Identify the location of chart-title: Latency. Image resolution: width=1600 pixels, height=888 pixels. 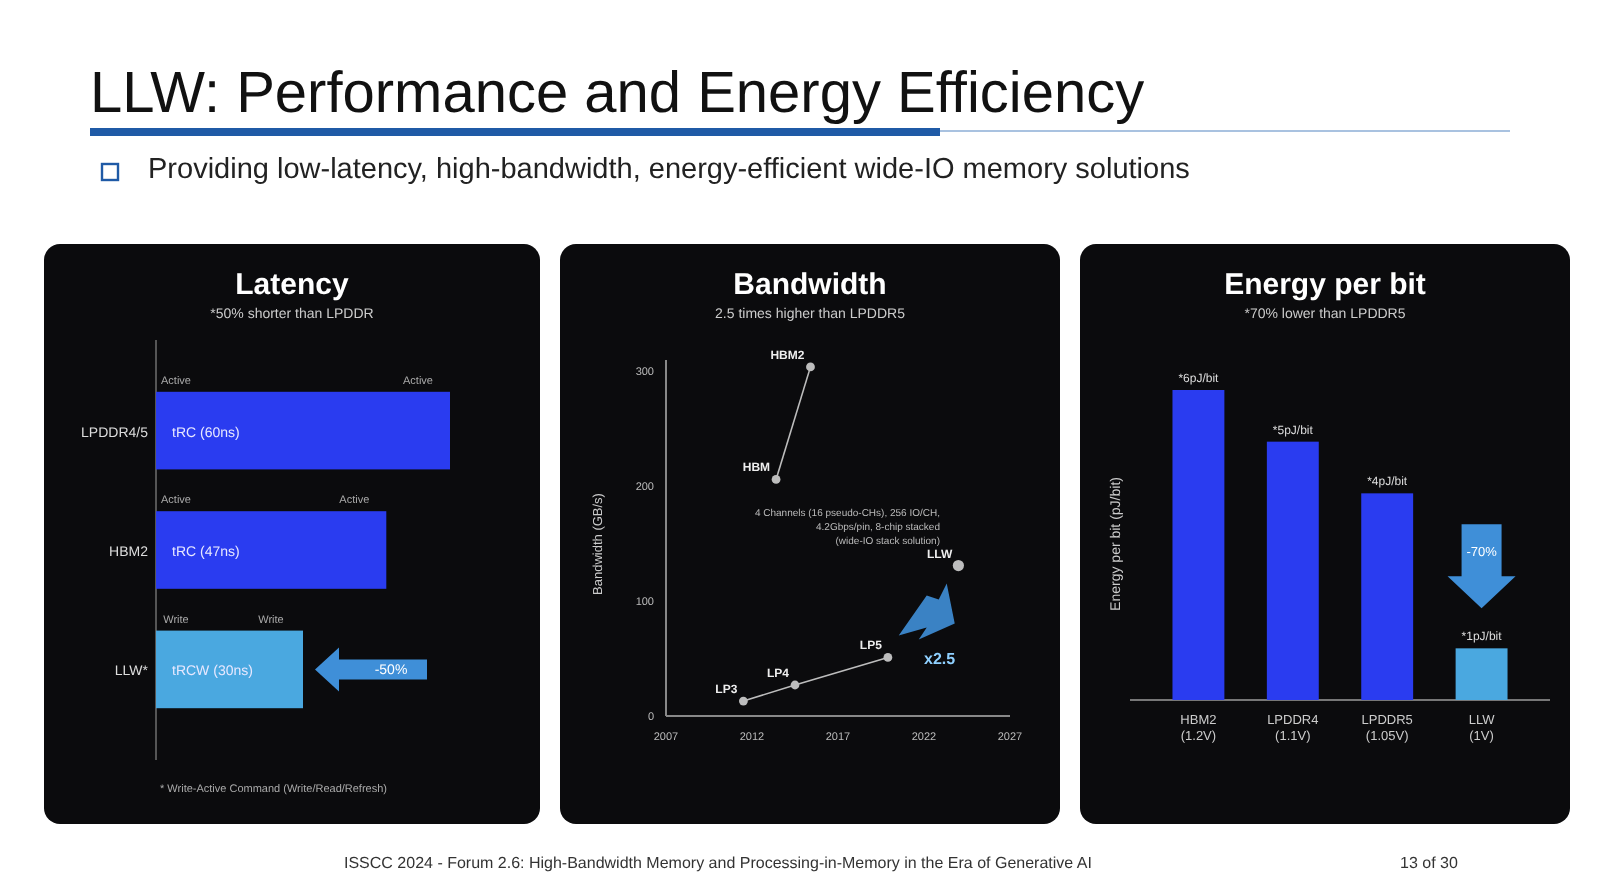
(292, 285).